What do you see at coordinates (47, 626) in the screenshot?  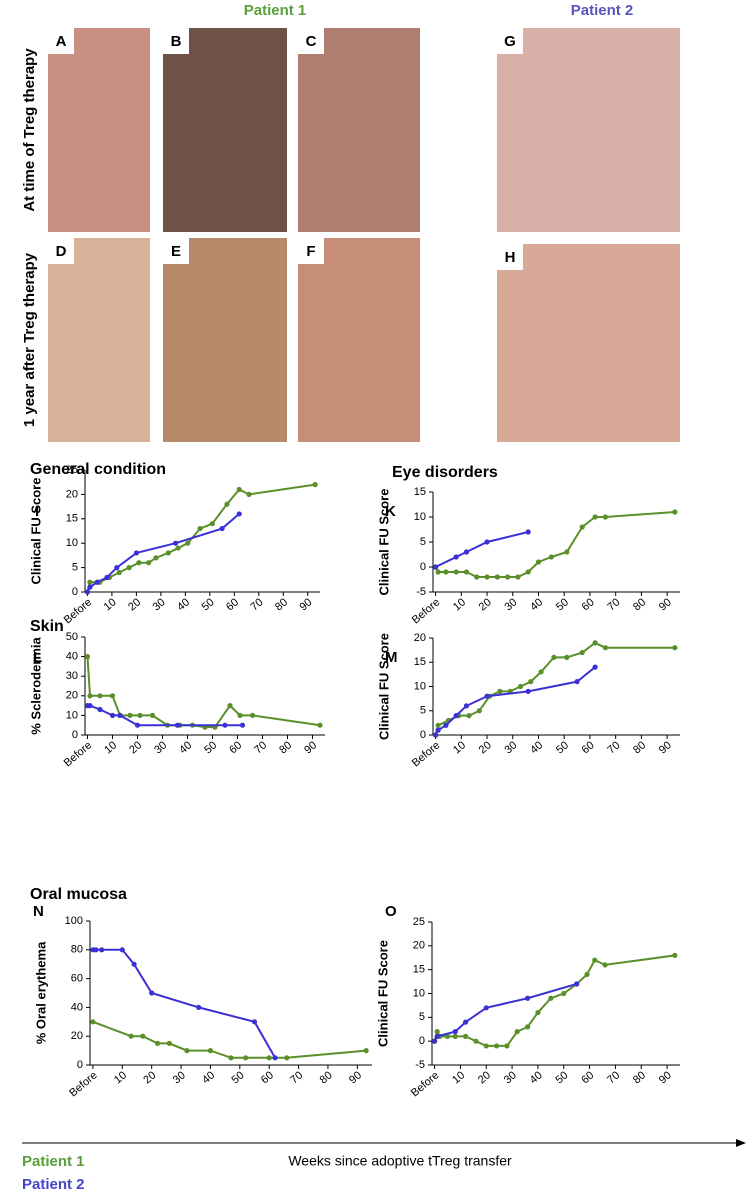 I see `section-title: Skin` at bounding box center [47, 626].